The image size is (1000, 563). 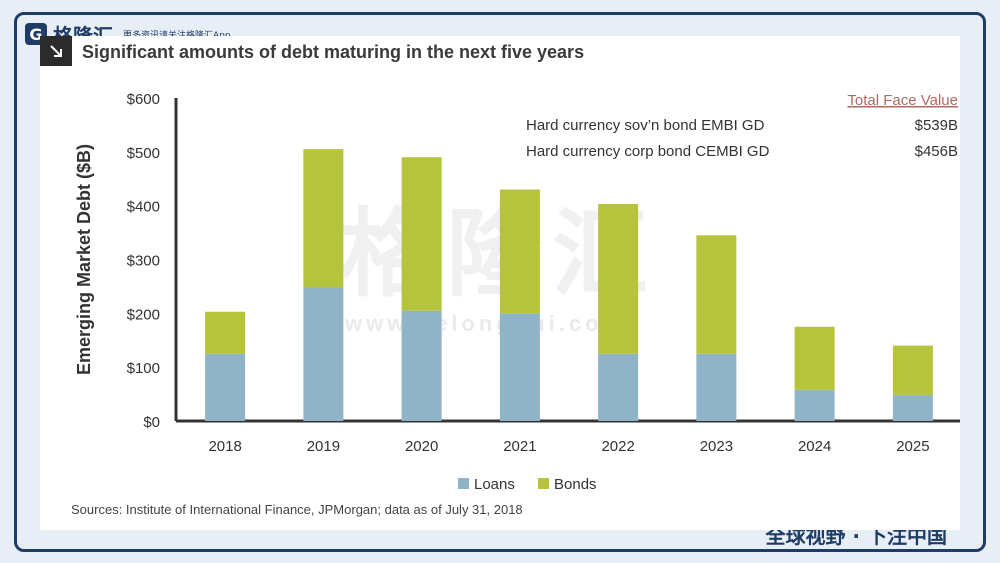 What do you see at coordinates (323, 446) in the screenshot?
I see `x-tick-label: 2019` at bounding box center [323, 446].